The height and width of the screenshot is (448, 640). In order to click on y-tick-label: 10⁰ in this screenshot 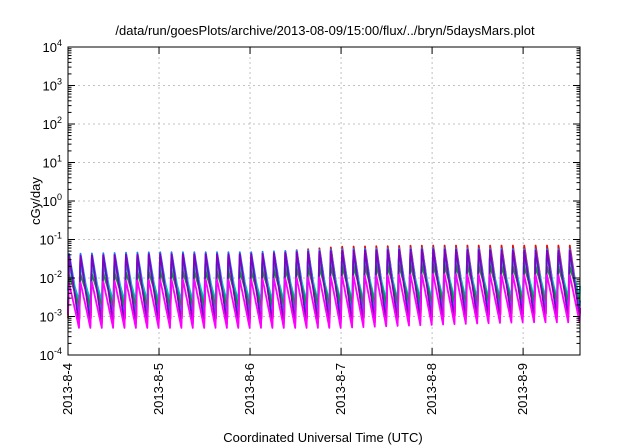, I will do `click(52, 200)`.